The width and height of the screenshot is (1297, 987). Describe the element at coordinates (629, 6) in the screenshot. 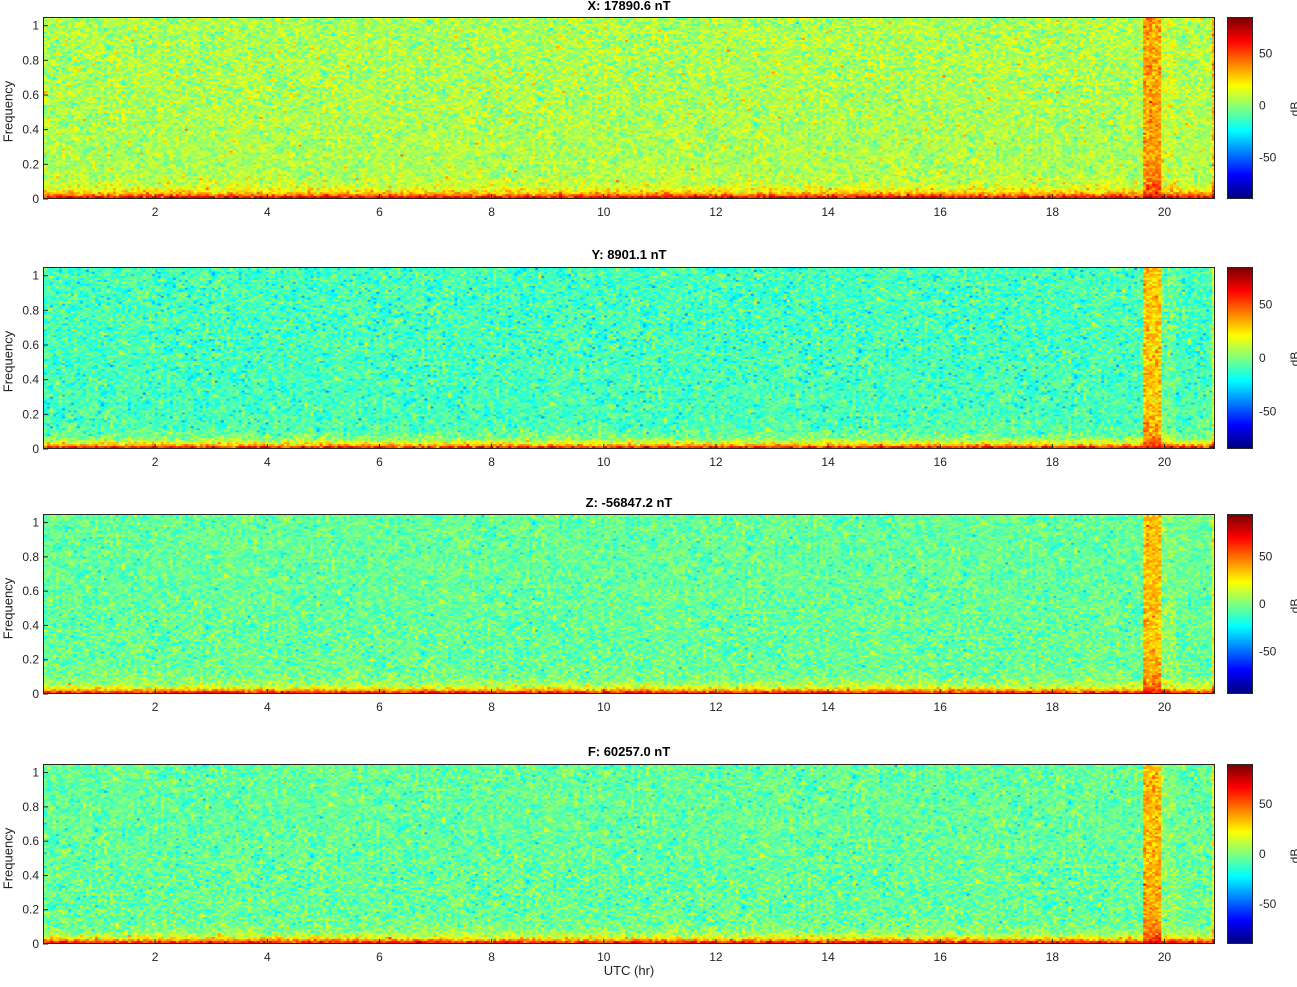

I see `chart-title: X: 17890.6 nT` at that location.